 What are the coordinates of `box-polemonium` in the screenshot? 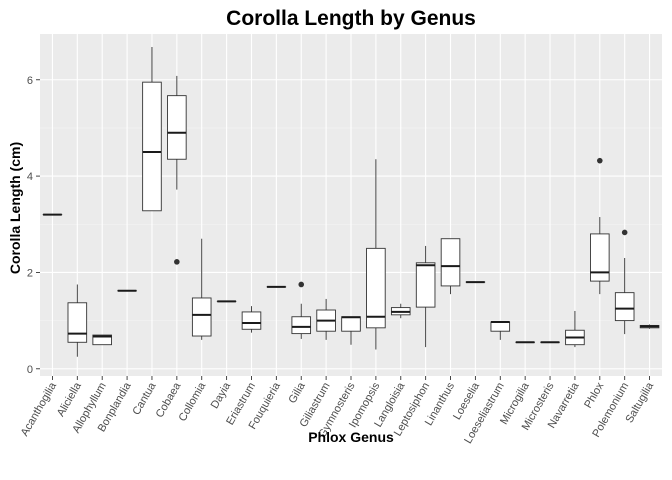 It's located at (624, 282).